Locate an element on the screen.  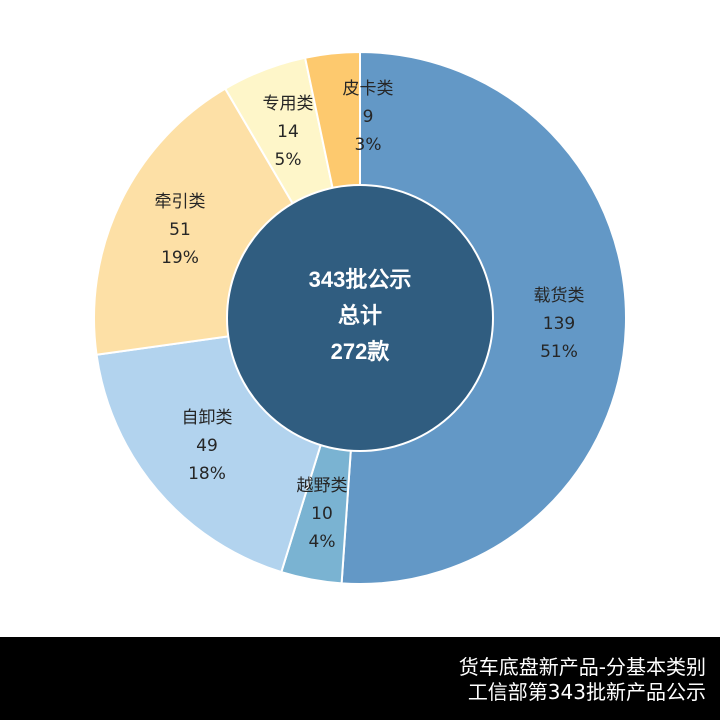
center-circle is located at coordinates (360, 318).